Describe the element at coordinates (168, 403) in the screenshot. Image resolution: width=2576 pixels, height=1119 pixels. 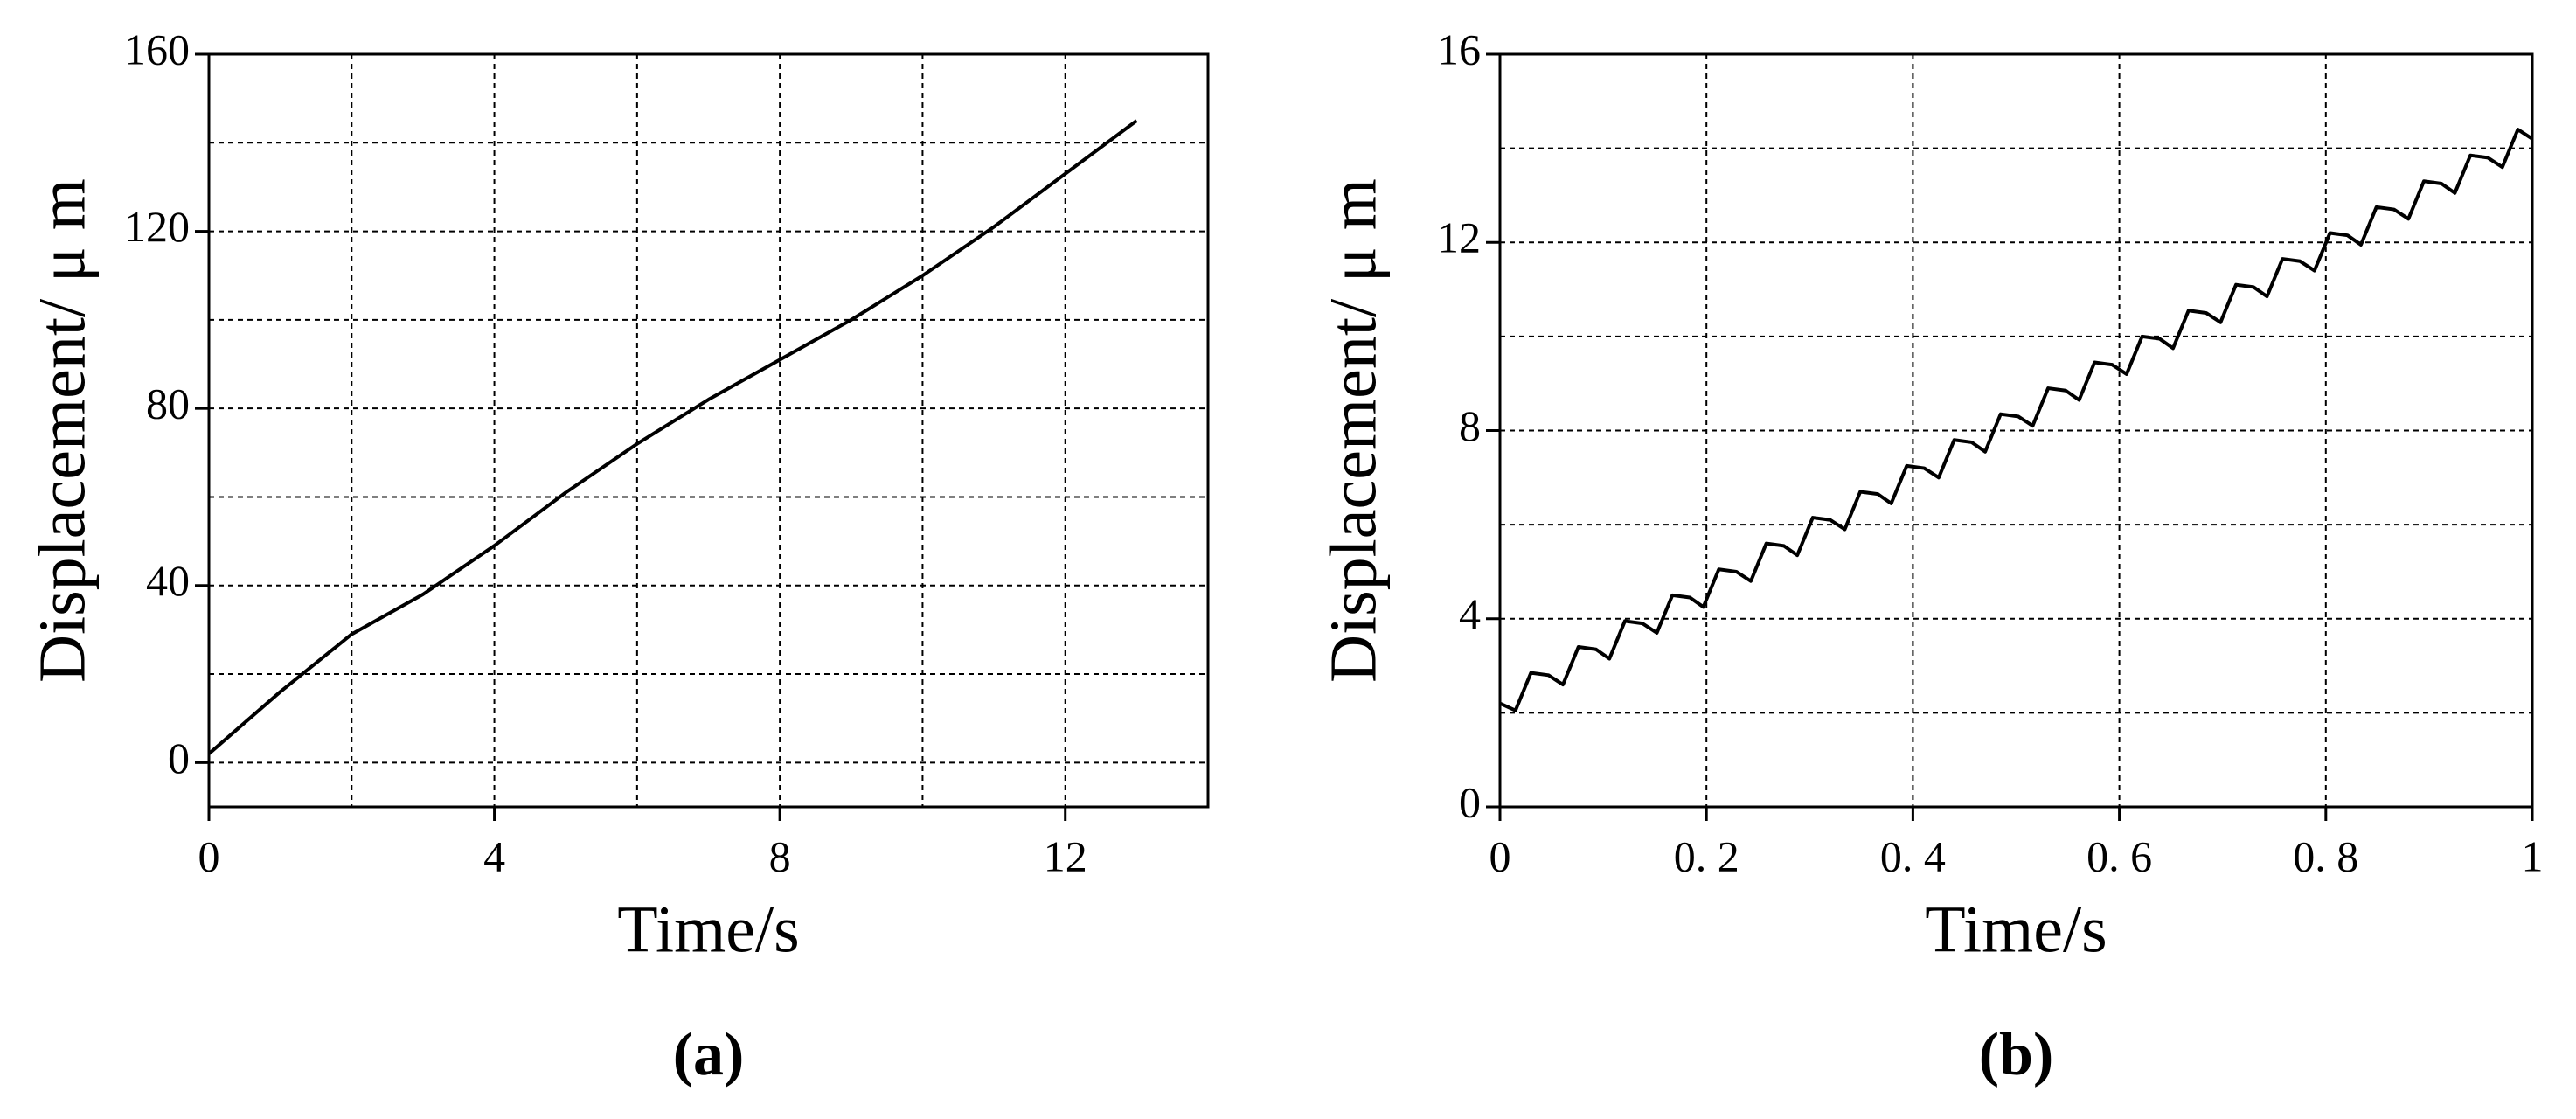
I see `y-tick-label: 80` at that location.